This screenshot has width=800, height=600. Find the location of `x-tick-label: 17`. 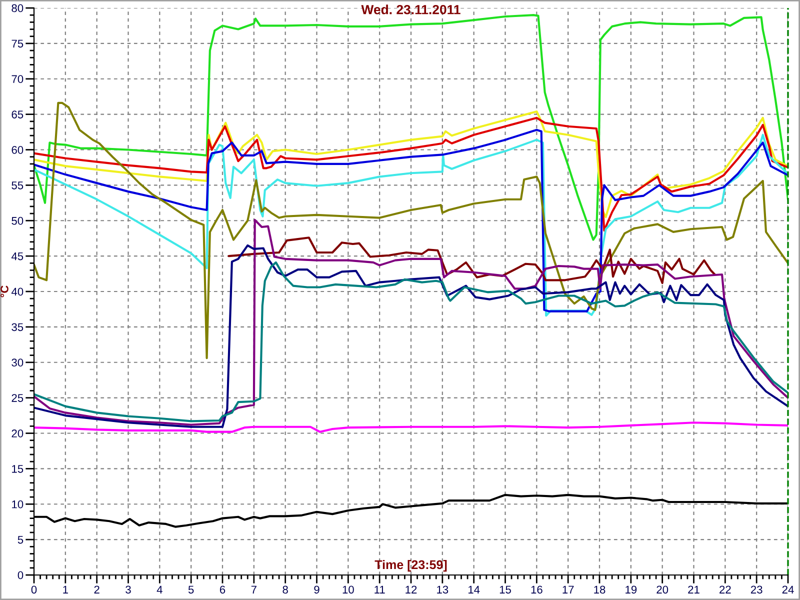

x-tick-label: 17 is located at coordinates (568, 590).